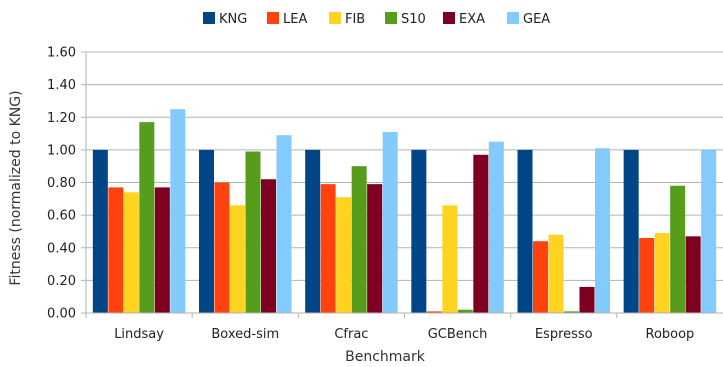 The height and width of the screenshot is (367, 723). Describe the element at coordinates (61, 150) in the screenshot. I see `y-tick-label: 1.00` at that location.